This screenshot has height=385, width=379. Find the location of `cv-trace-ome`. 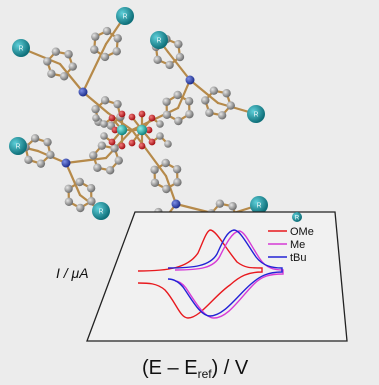

cv-trace-ome is located at coordinates (200, 274).